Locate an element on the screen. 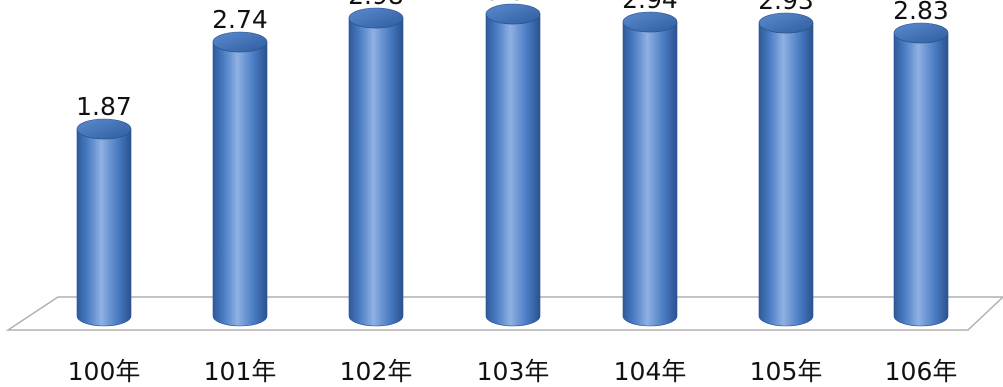 This screenshot has width=1003, height=387. category-label-0: 100年 is located at coordinates (104, 371).